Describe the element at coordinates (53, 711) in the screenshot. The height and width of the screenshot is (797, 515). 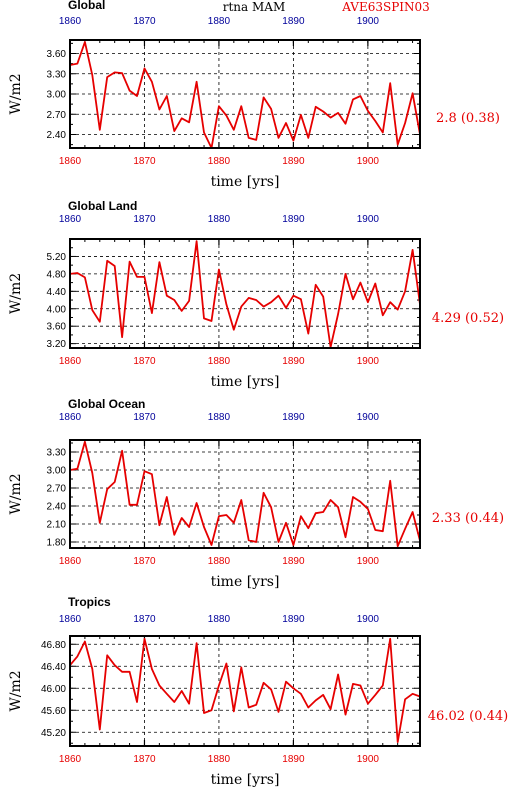
I see `y-tick-label: 45.60` at that location.